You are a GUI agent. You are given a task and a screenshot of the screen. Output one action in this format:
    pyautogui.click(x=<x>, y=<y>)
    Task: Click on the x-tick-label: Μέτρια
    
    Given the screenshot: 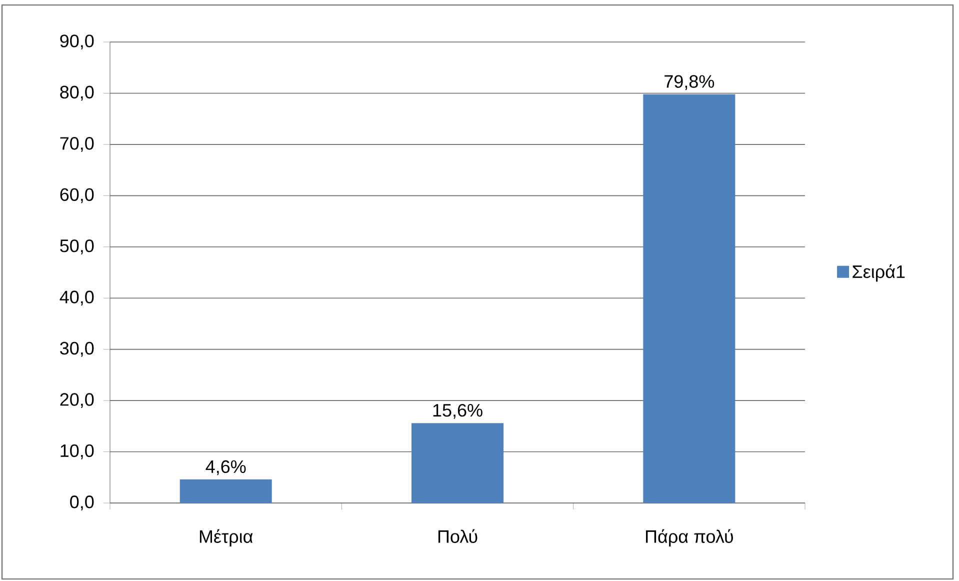 What is the action you would take?
    pyautogui.click(x=226, y=538)
    